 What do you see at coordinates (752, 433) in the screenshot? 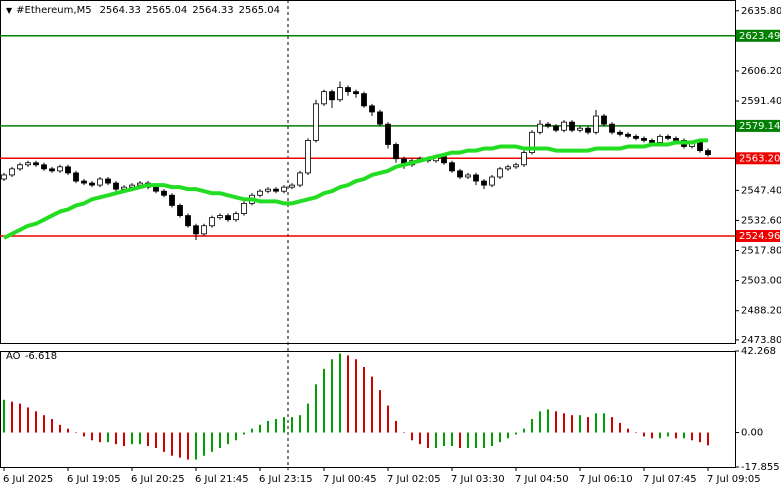
I see `y-tick-label: 0.00` at bounding box center [752, 433].